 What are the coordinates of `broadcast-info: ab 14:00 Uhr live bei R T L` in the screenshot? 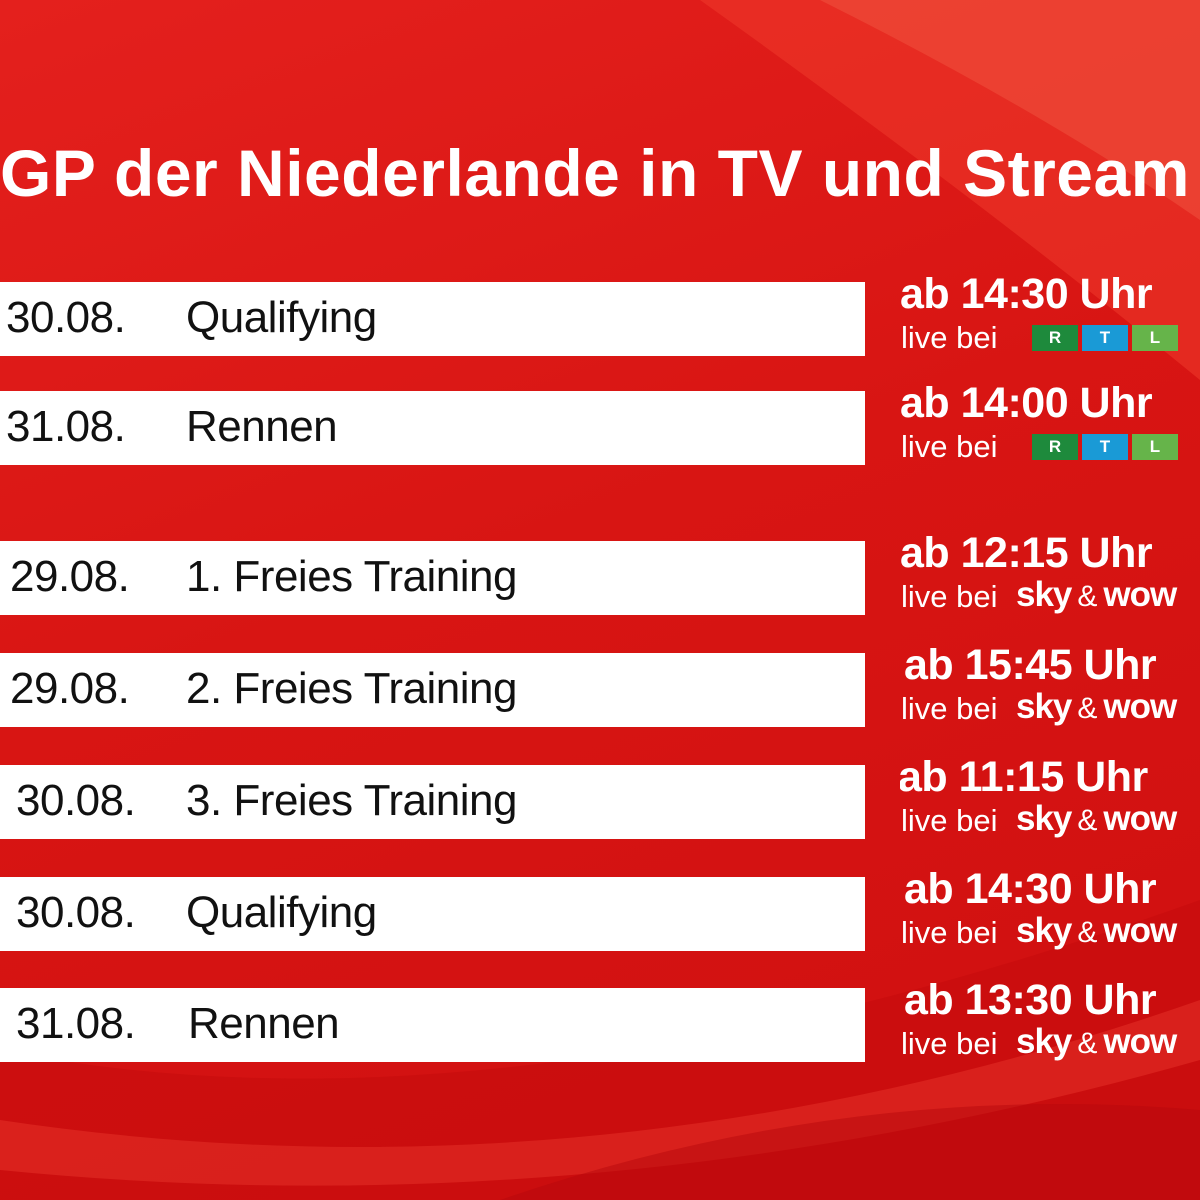 It's located at (1050, 427).